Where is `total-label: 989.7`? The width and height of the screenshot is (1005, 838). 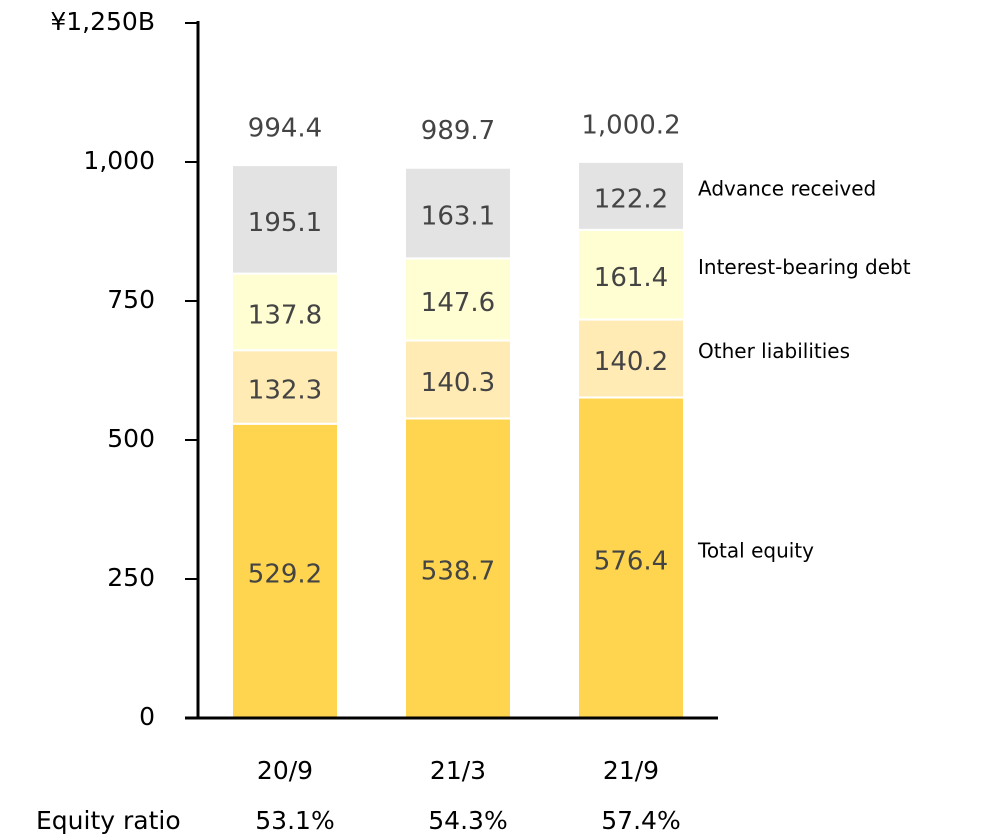
total-label: 989.7 is located at coordinates (458, 131).